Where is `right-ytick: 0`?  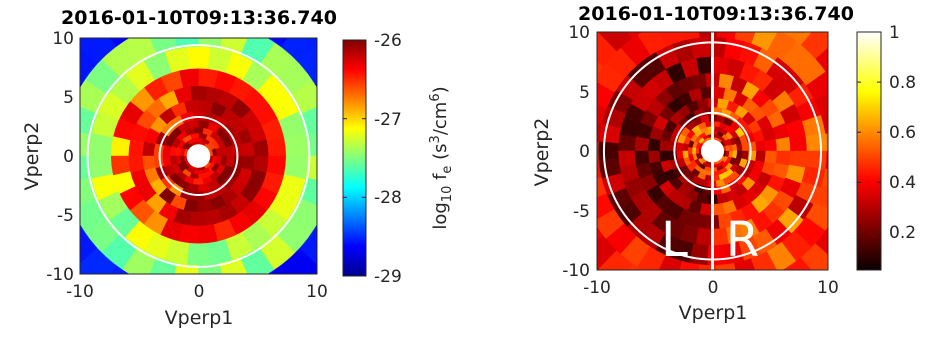
right-ytick: 0 is located at coordinates (584, 152).